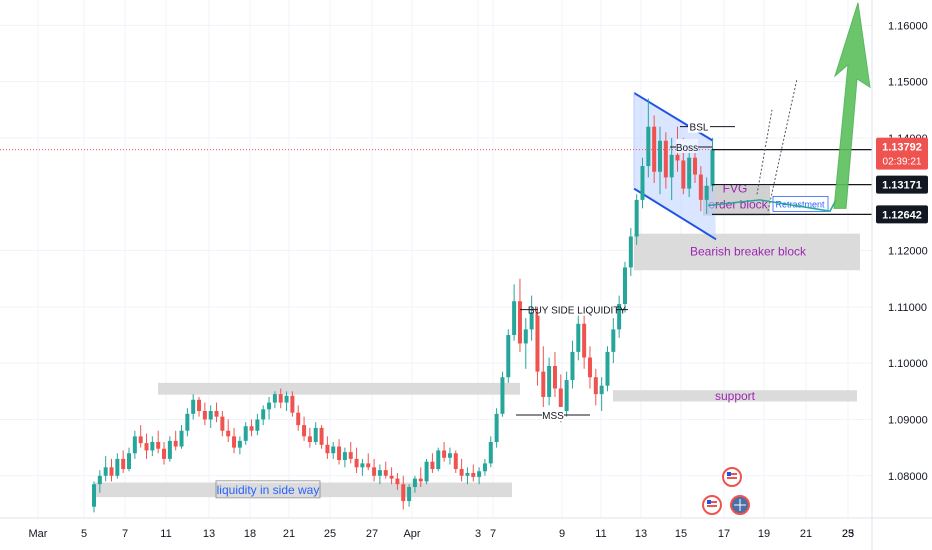  What do you see at coordinates (562, 534) in the screenshot?
I see `x-tick-label: 9` at bounding box center [562, 534].